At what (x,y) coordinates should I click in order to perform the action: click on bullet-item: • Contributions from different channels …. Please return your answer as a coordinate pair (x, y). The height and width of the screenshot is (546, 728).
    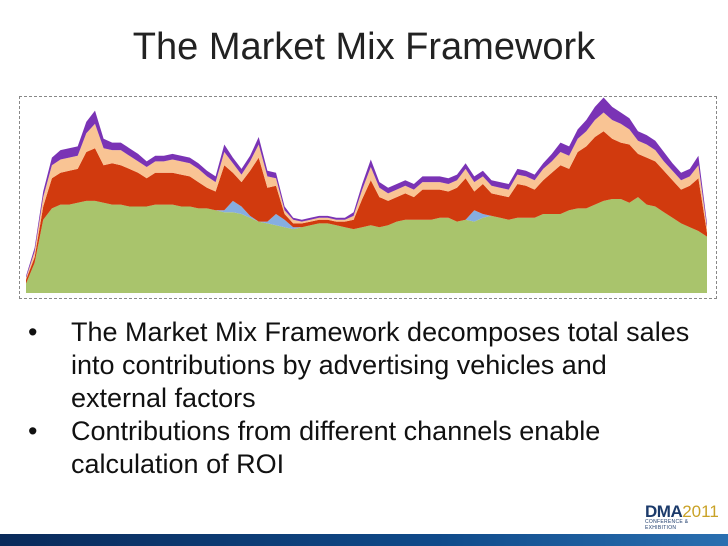
    Looking at the image, I should click on (366, 448).